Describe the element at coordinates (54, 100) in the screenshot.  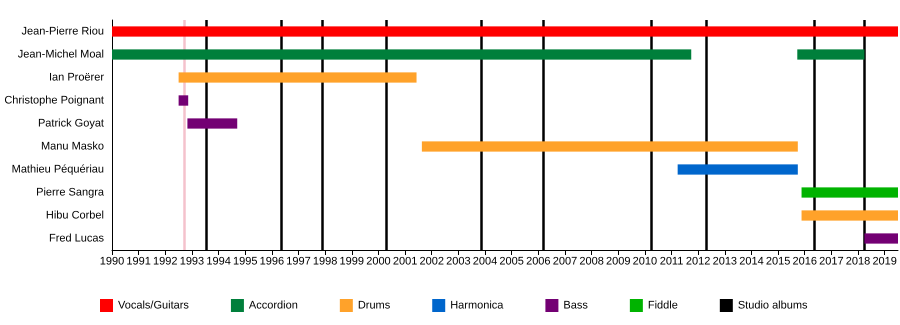
I see `y-tick-label: Christophe Poignant` at that location.